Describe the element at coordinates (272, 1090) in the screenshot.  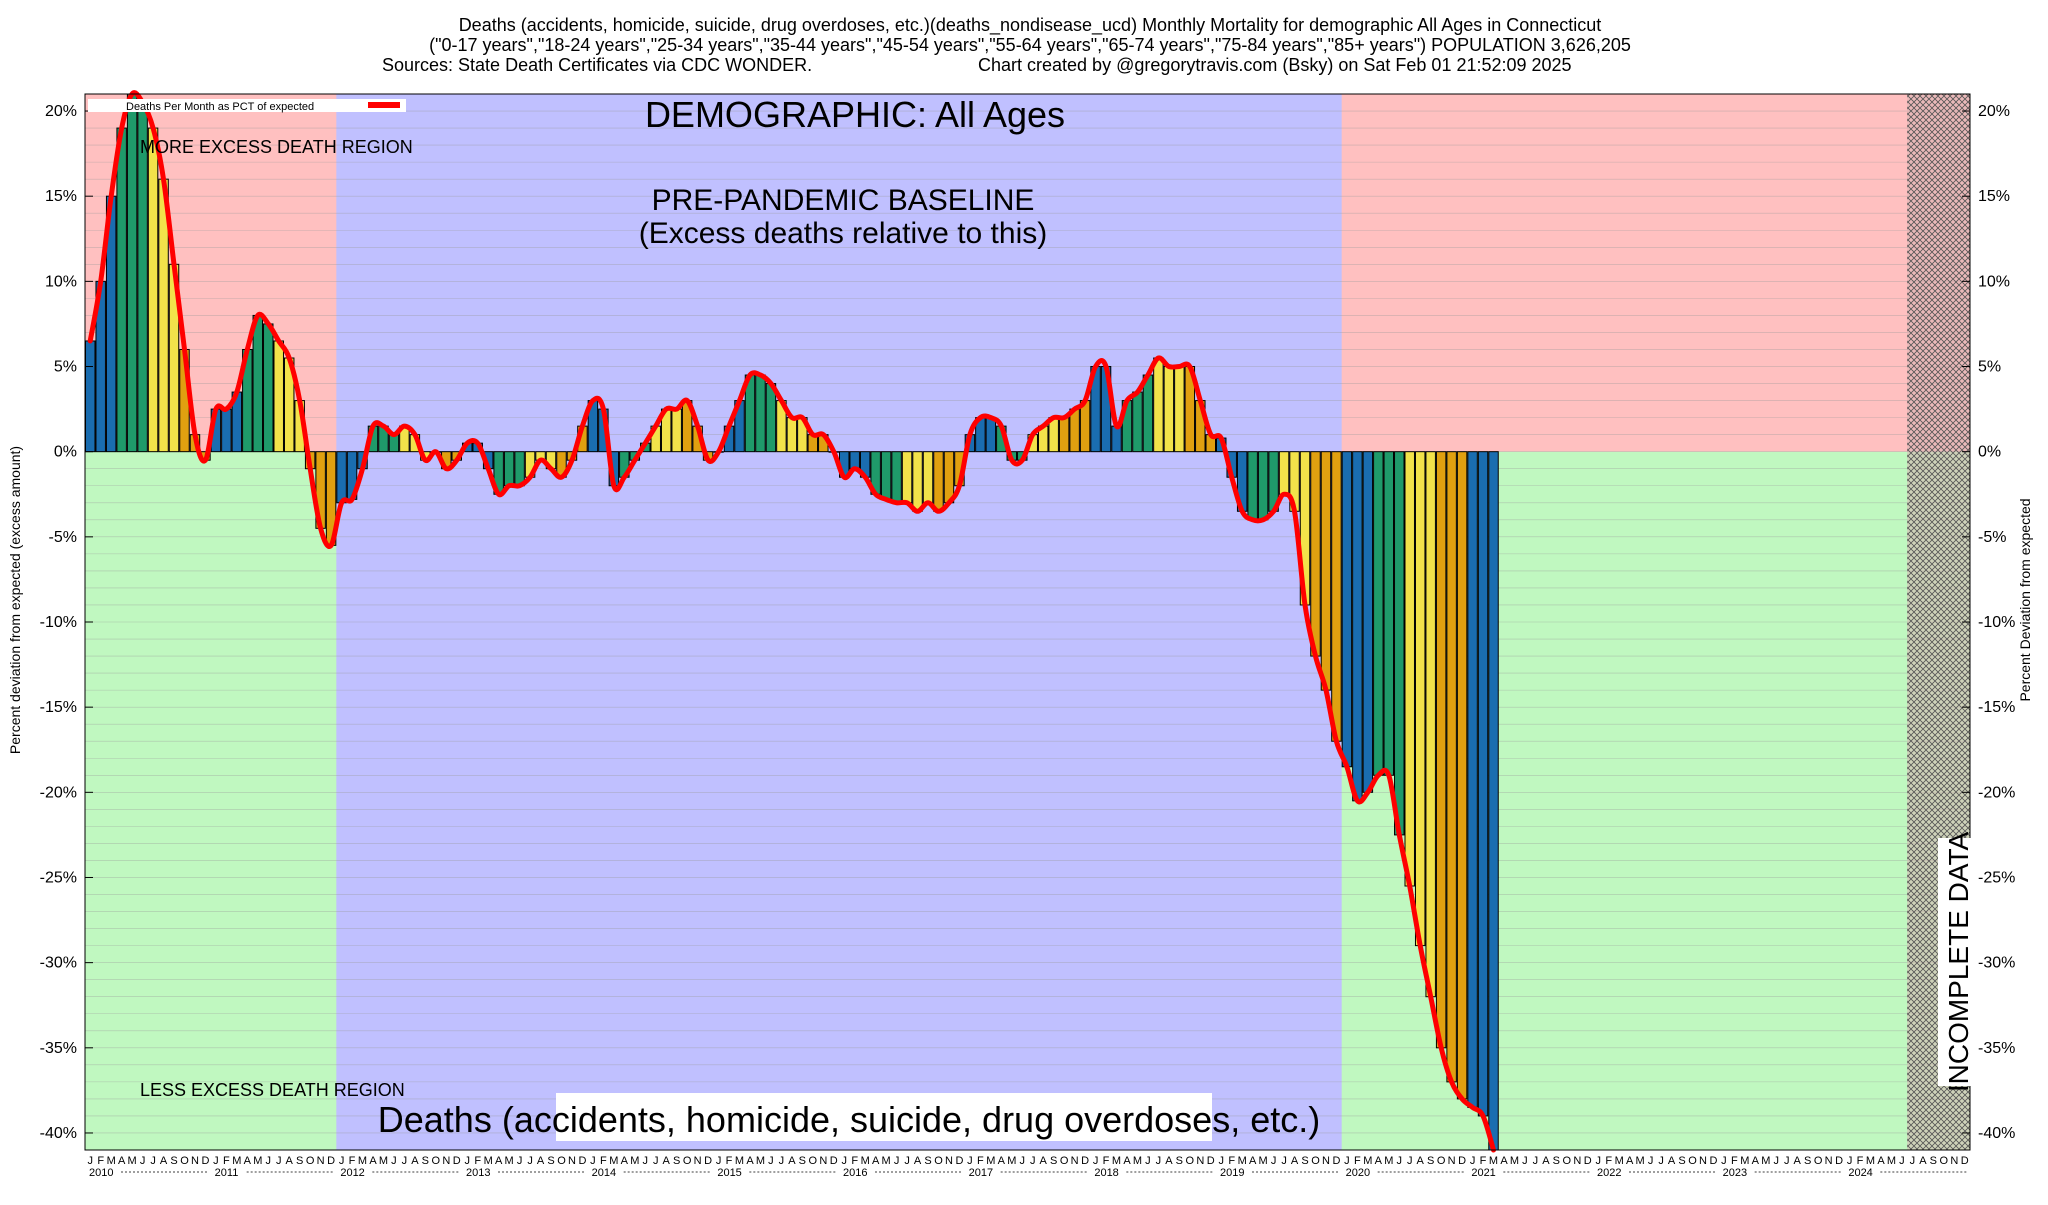
I see `less-region-label: LESS EXCESS DEATH REGION` at that location.